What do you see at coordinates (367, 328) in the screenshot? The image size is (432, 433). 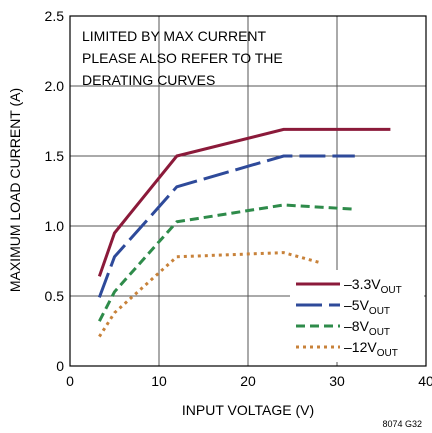 I see `legend-label-2: –8VOUT` at bounding box center [367, 328].